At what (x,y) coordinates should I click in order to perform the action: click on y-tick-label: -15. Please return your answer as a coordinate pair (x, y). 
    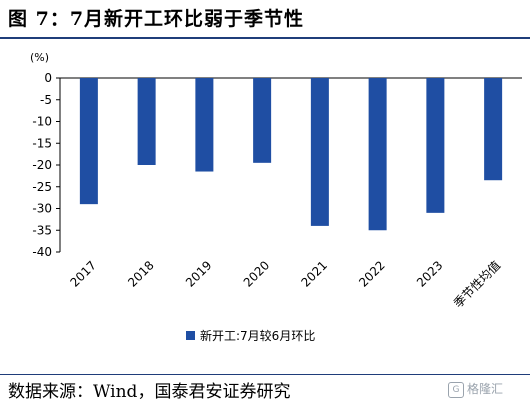
    Looking at the image, I should click on (42, 143).